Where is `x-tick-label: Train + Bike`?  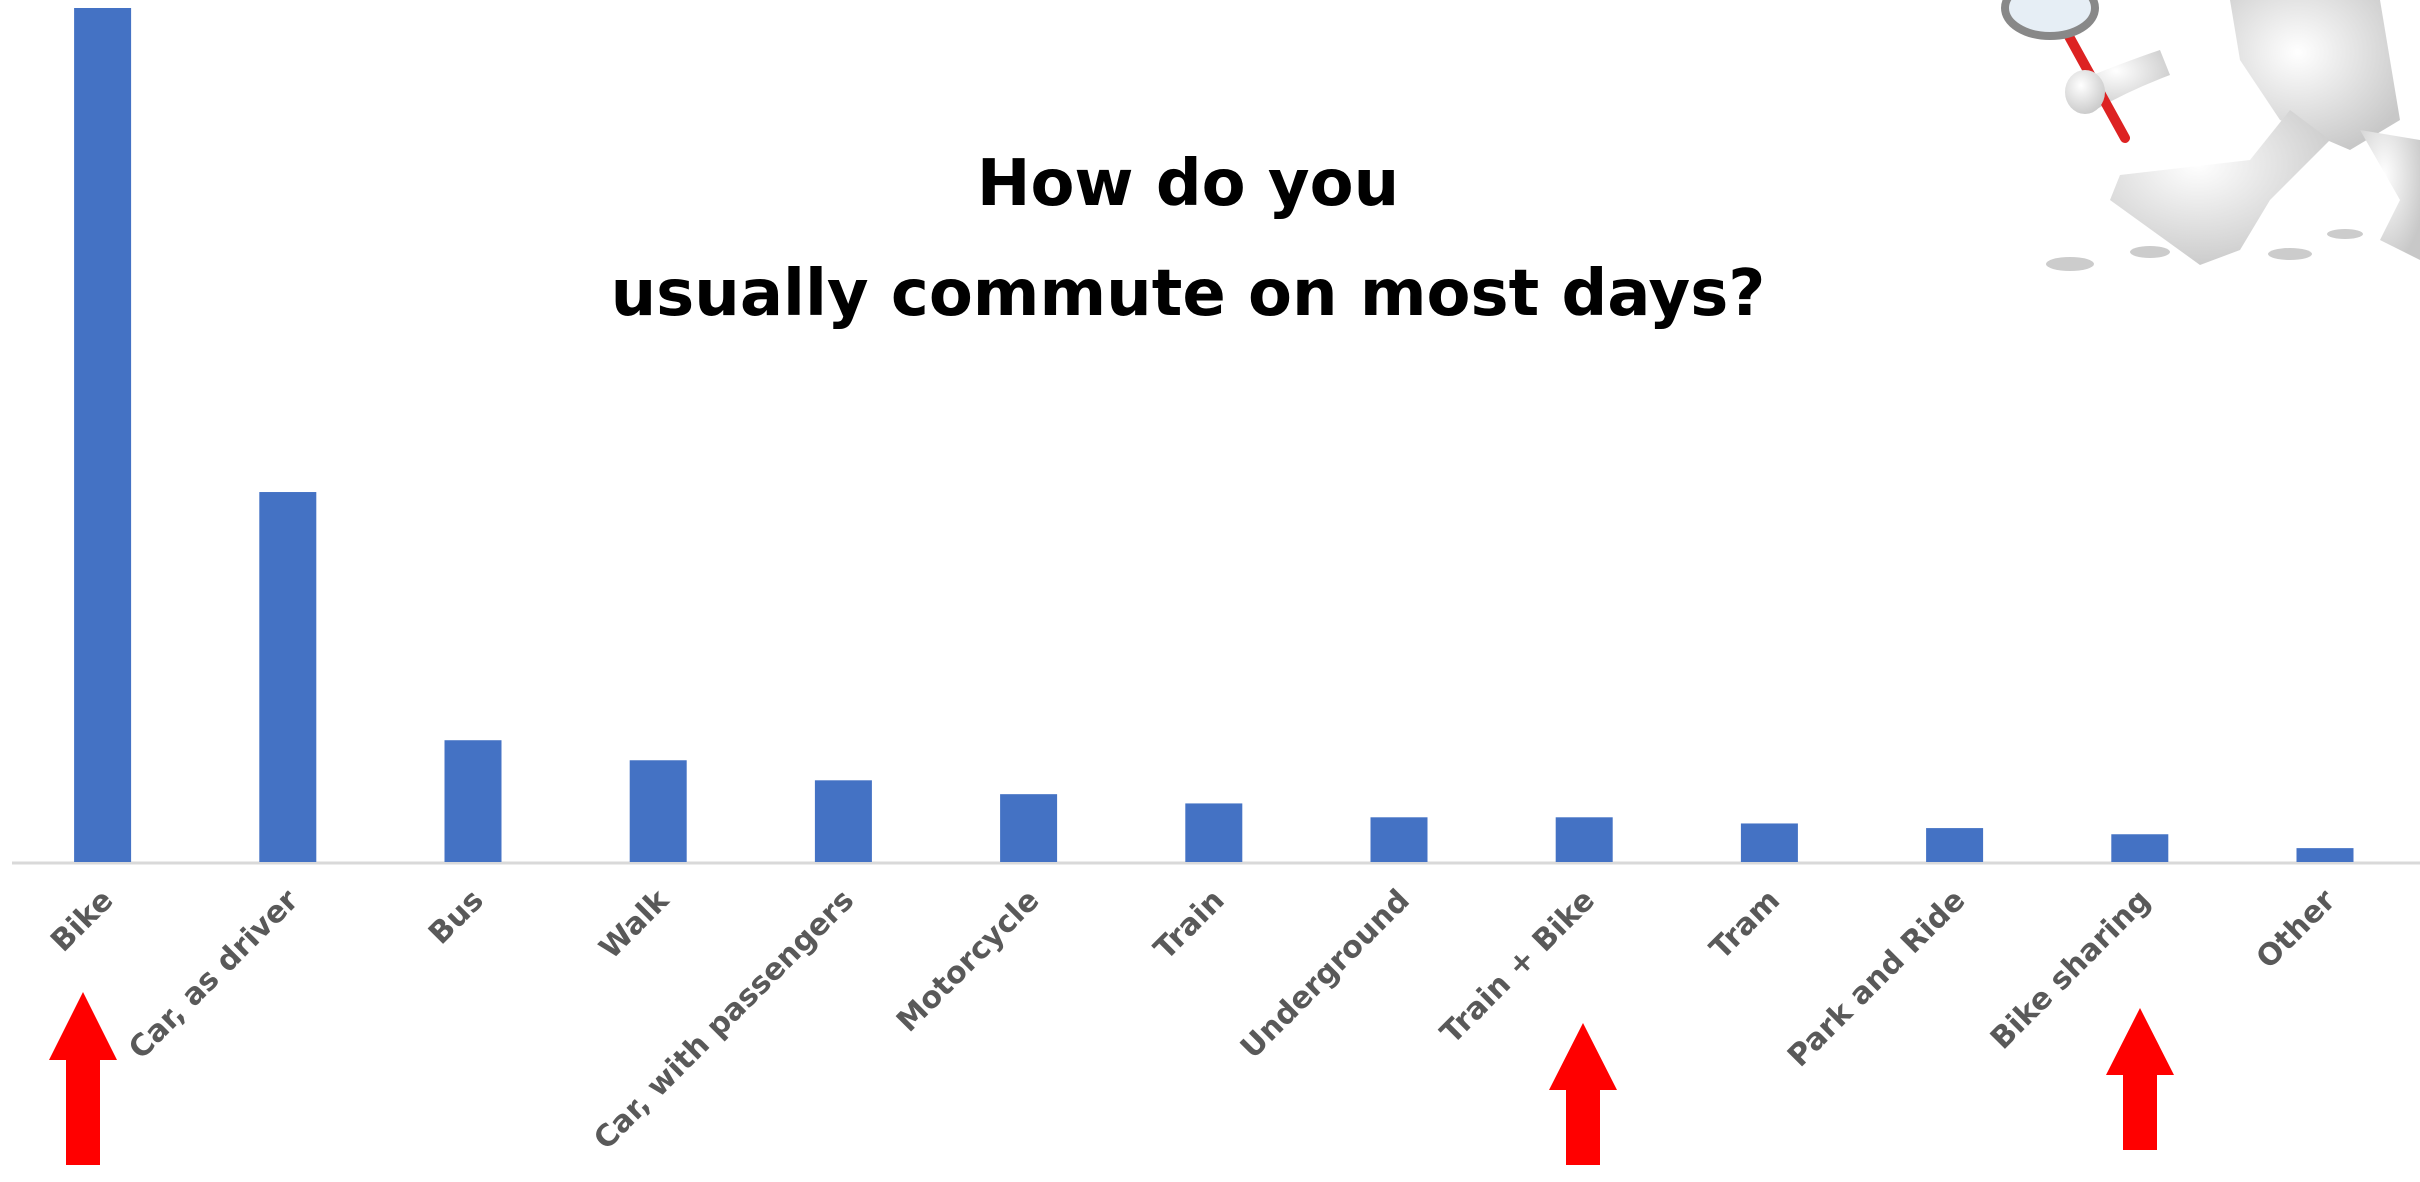 x-tick-label: Train + Bike is located at coordinates (1518, 967).